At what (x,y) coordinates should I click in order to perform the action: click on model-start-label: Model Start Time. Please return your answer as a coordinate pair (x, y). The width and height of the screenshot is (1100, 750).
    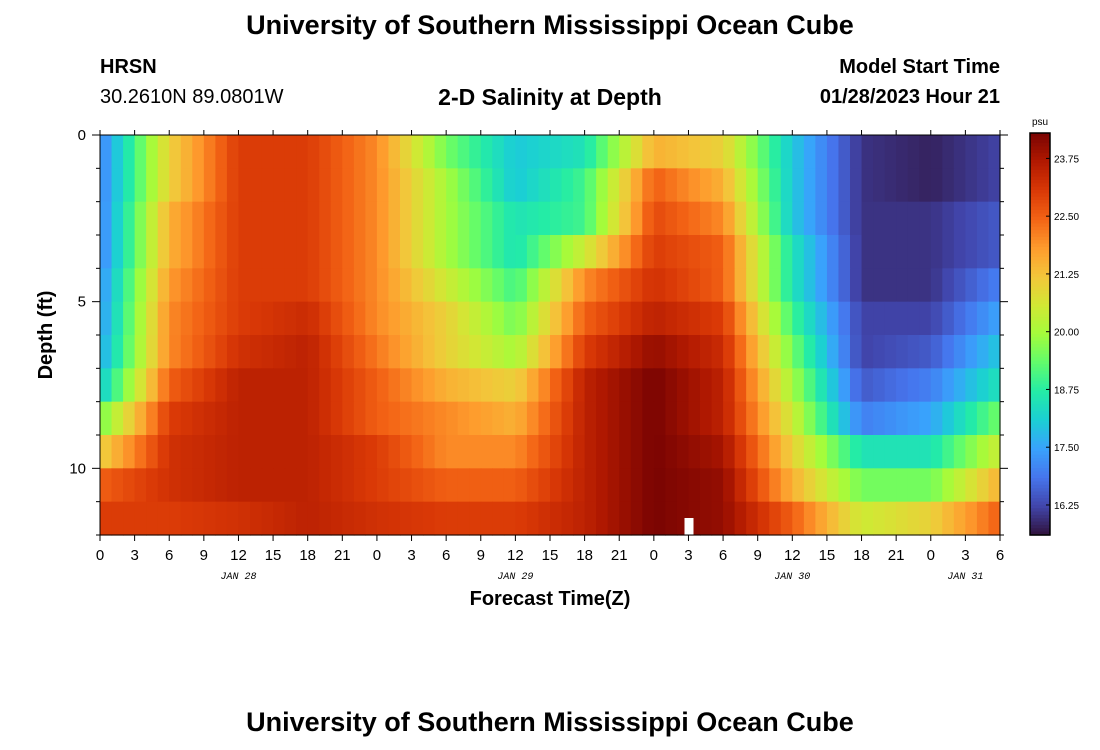
    Looking at the image, I should click on (919, 67).